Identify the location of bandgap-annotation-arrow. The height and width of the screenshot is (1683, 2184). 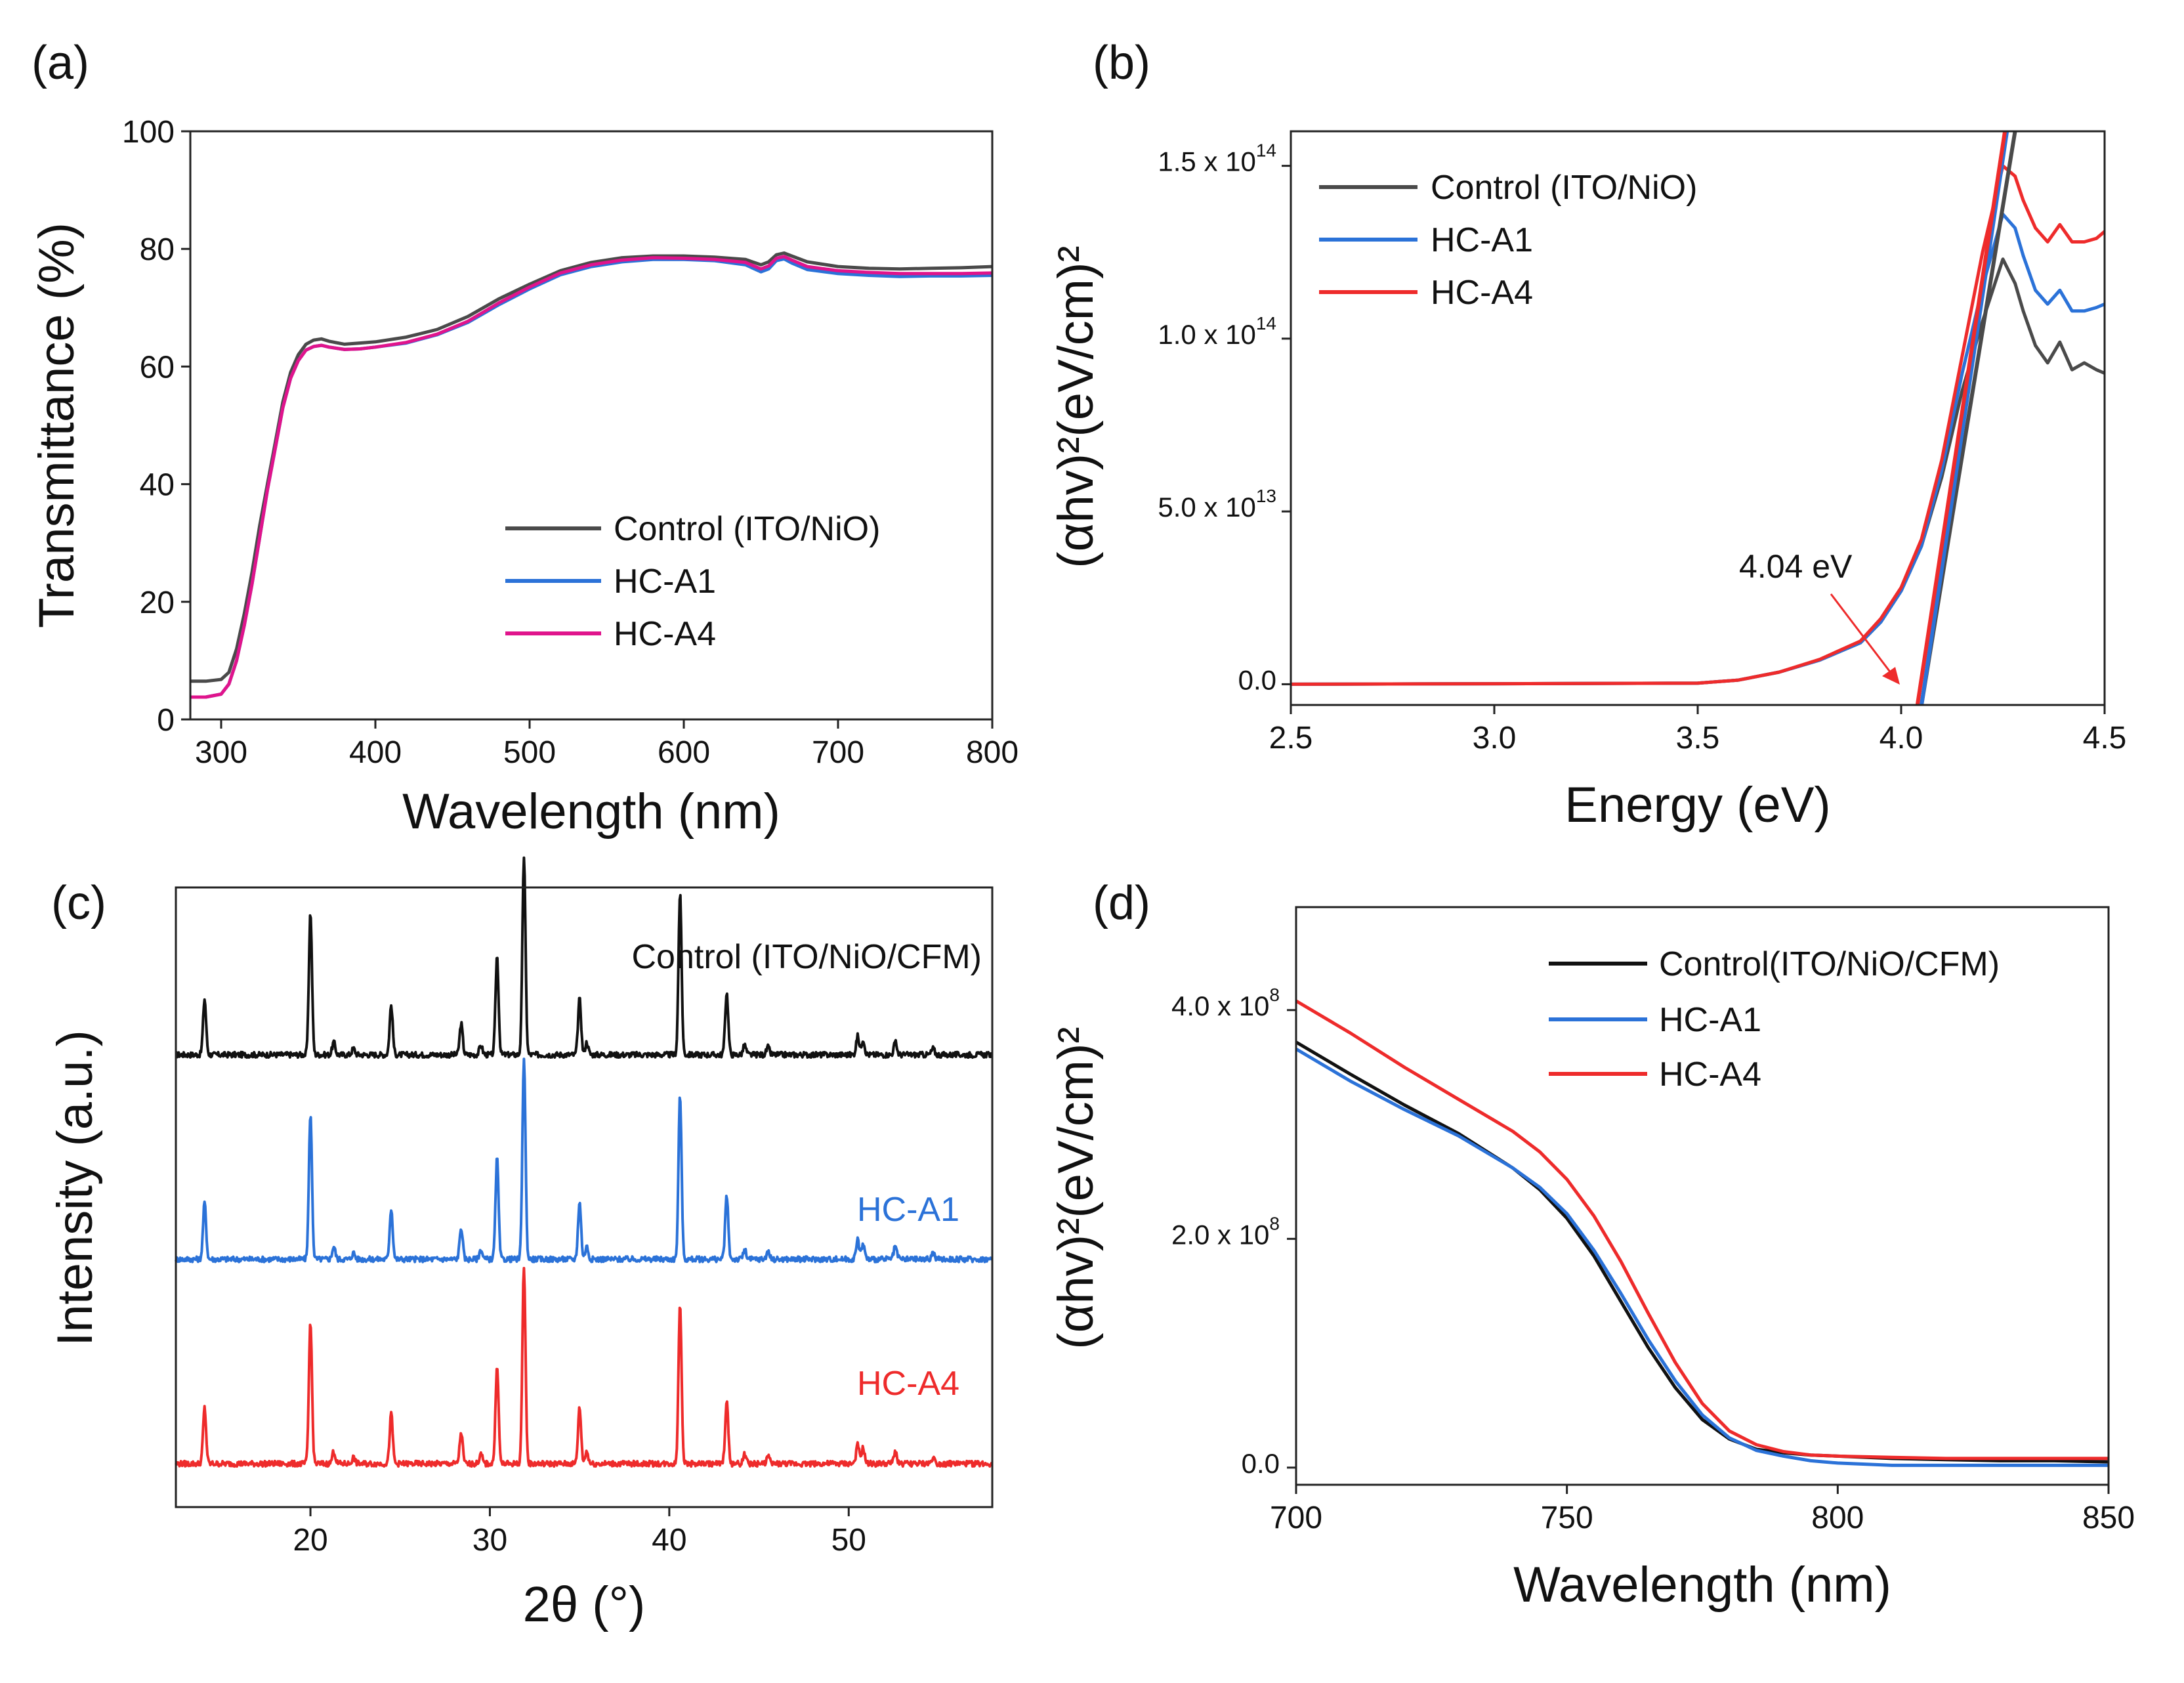
(1862, 635).